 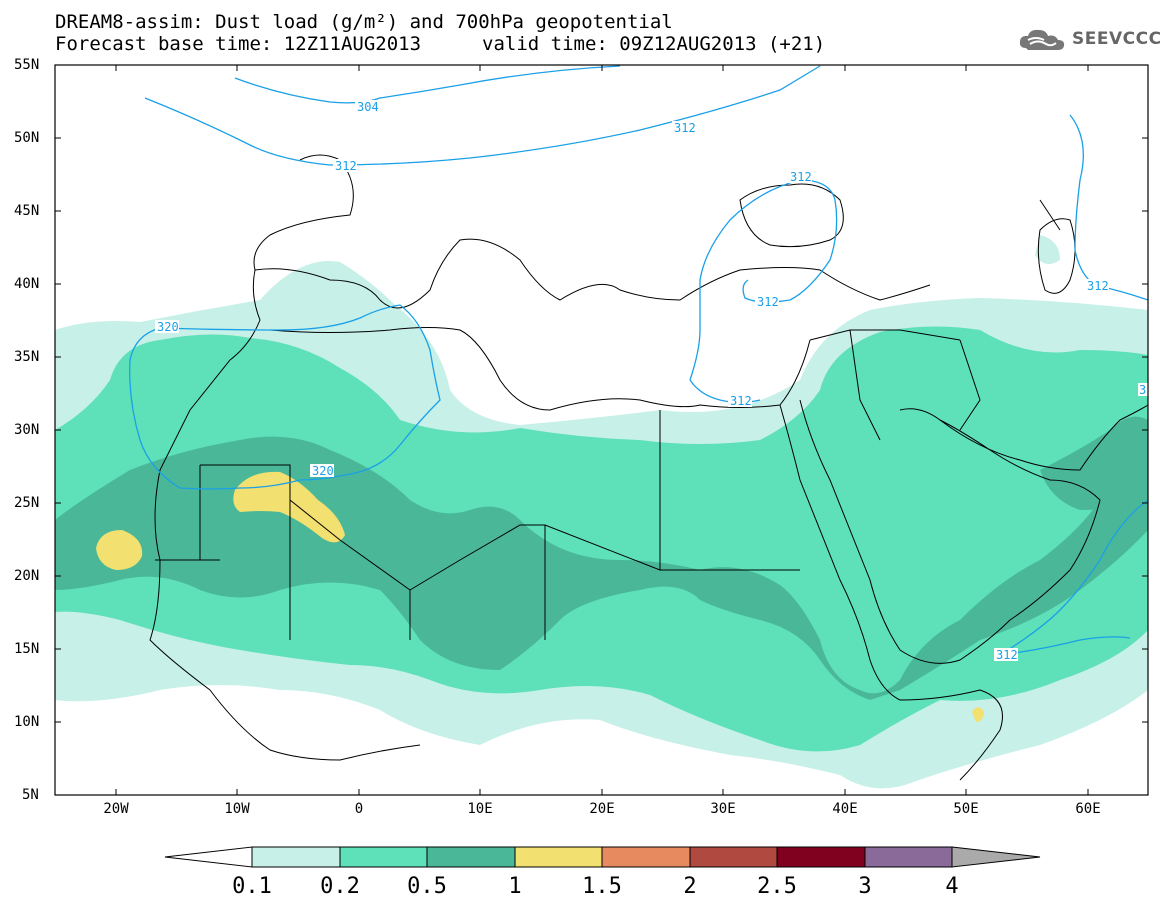 I want to click on colorbar, so click(x=602, y=857).